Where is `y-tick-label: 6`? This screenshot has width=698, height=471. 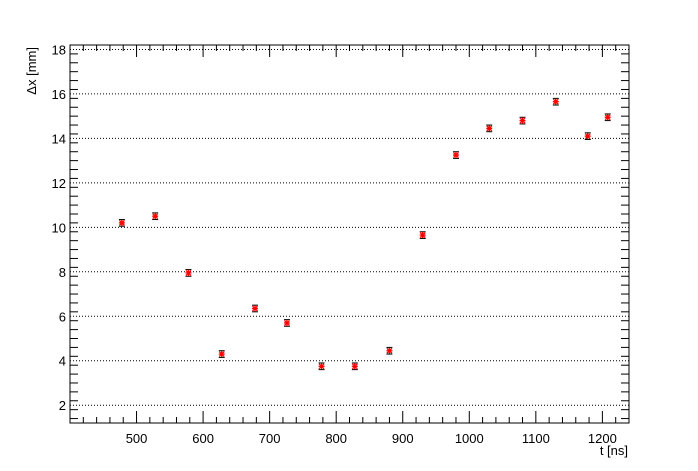
y-tick-label: 6 is located at coordinates (62, 316).